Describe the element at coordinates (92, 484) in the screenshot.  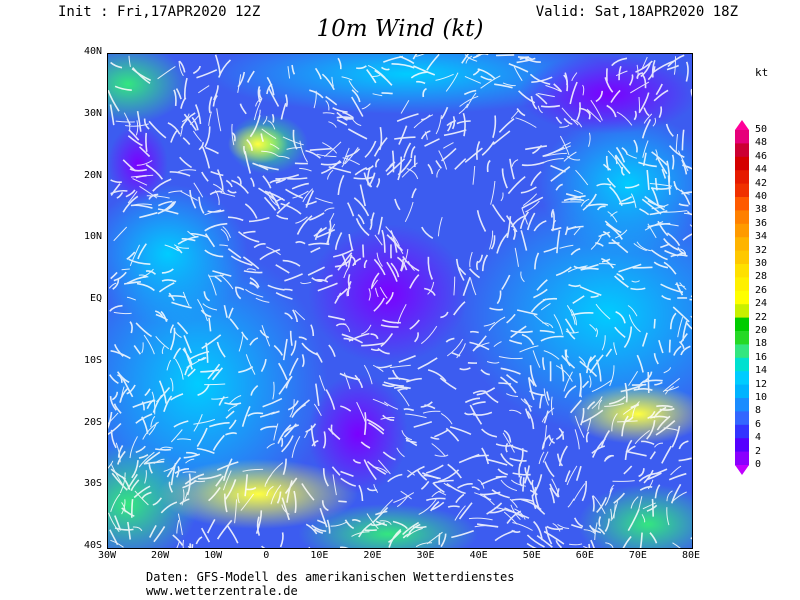
I see `lat-tick: 30S` at that location.